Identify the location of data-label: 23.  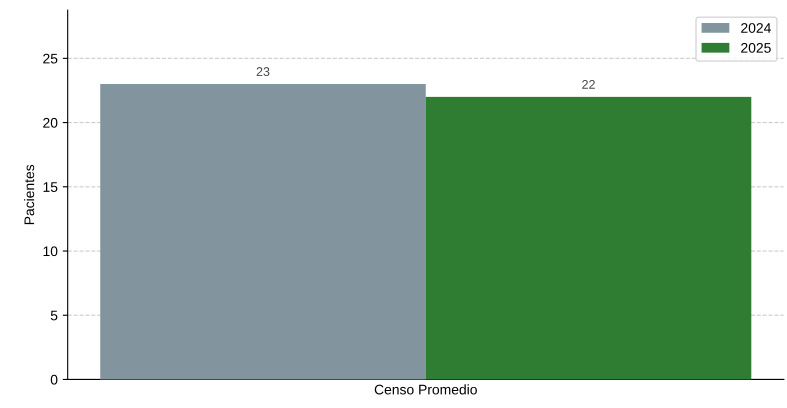
(263, 71).